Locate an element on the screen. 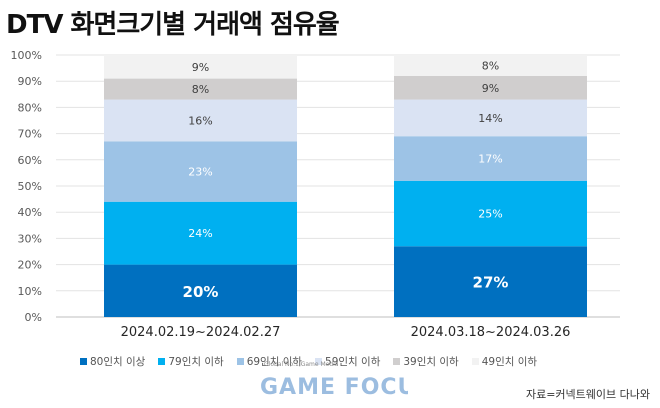 Image resolution: width=660 pixels, height=408 pixels. x-category-label: 2024.02.19~2024.02.27 is located at coordinates (201, 332).